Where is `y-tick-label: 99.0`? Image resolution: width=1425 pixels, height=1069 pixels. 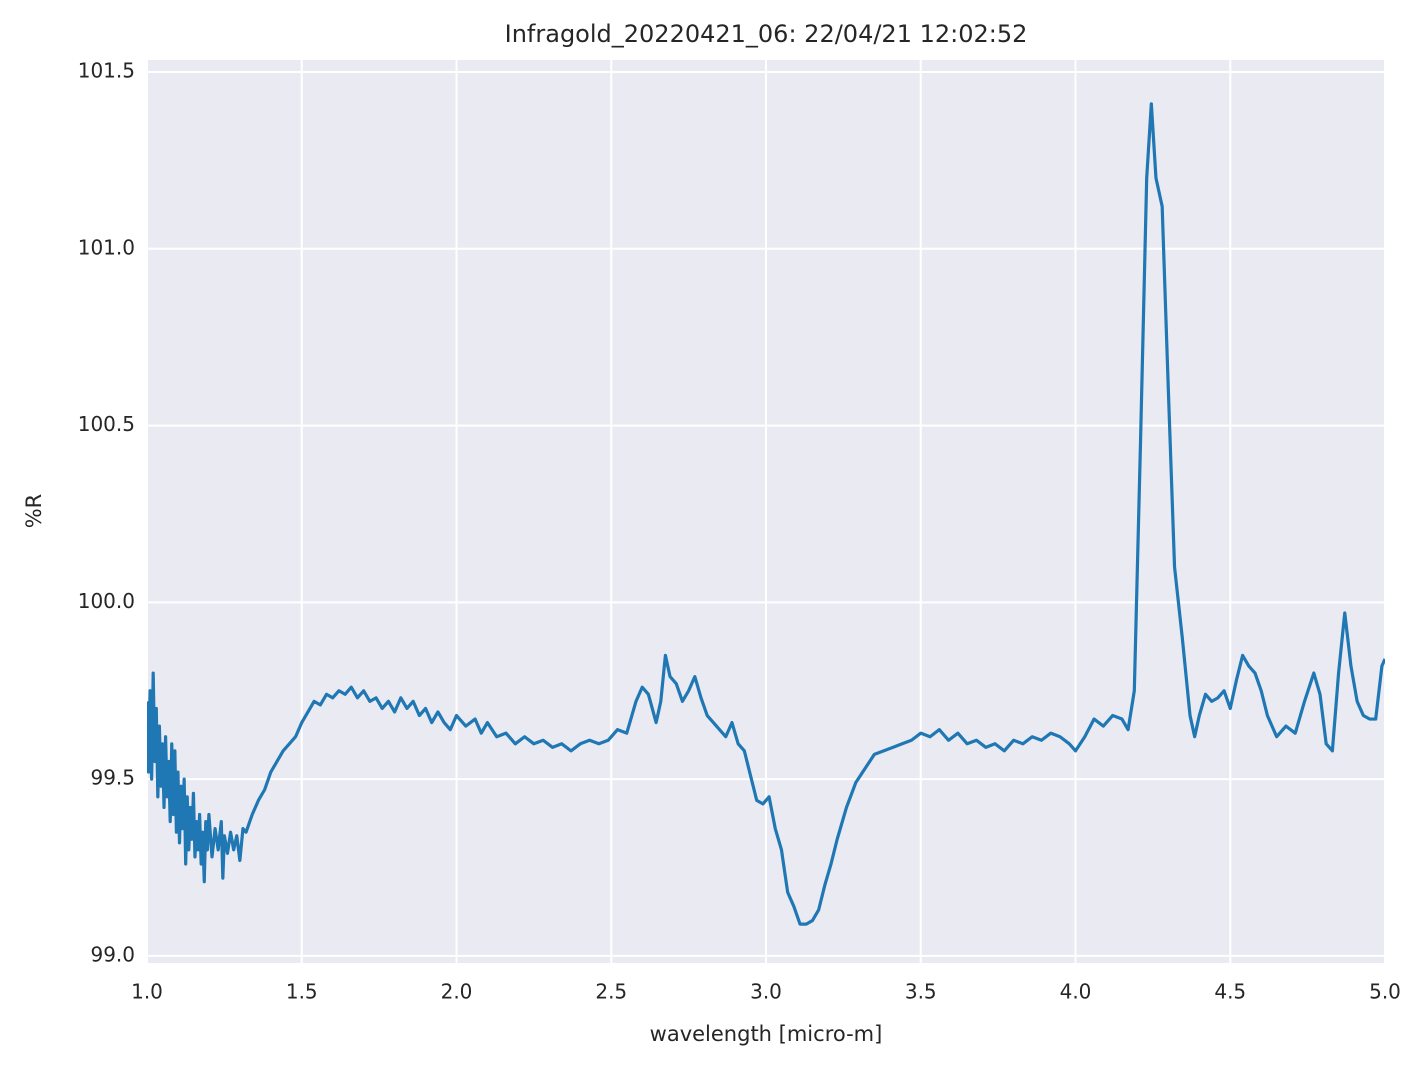 y-tick-label: 99.0 is located at coordinates (112, 954).